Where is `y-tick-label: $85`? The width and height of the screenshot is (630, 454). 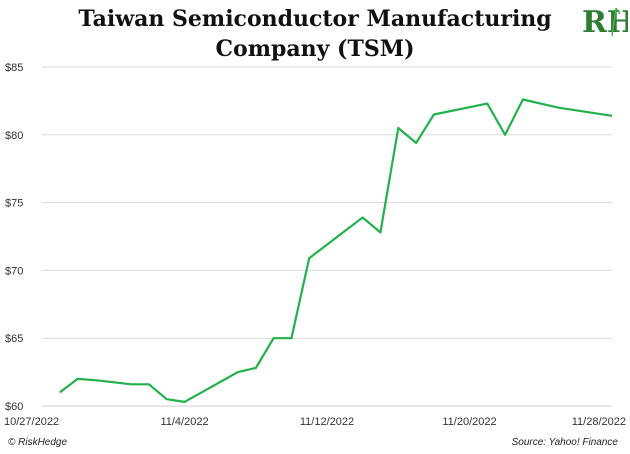 y-tick-label: $85 is located at coordinates (14, 68).